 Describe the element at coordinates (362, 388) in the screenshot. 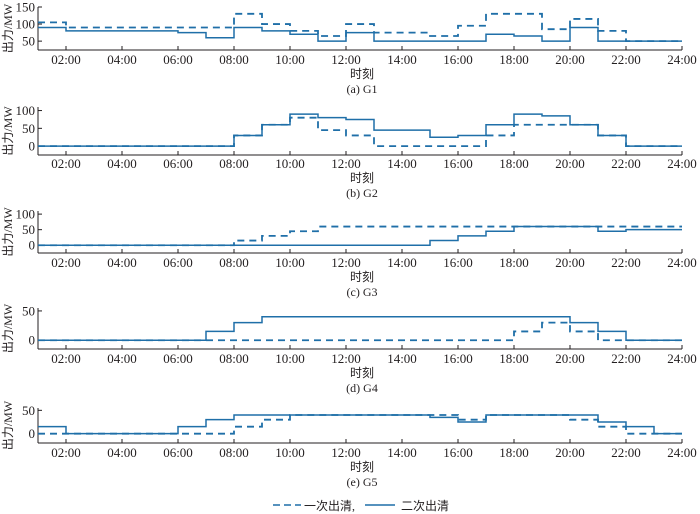

I see `chart-caption: (d) G4` at that location.